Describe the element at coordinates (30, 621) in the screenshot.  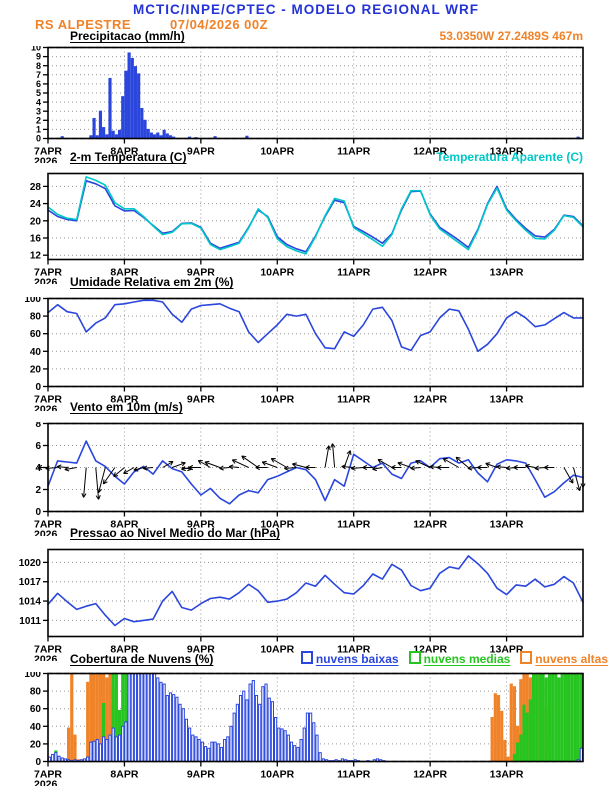
I see `svg-text: 1011` at that location.